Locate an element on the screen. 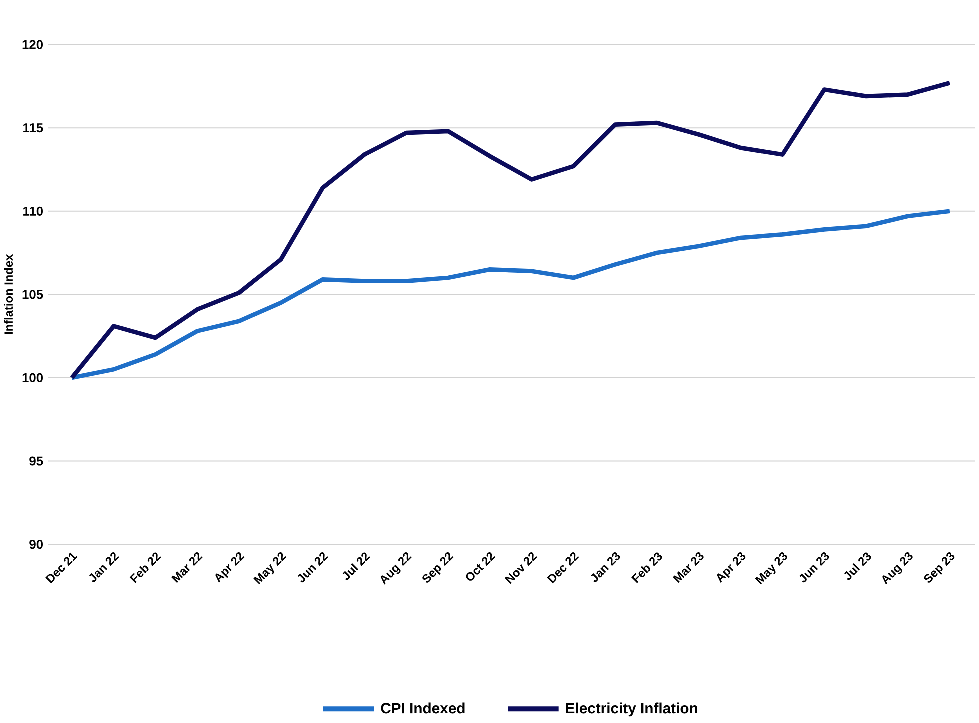  y-tick-label: 110 is located at coordinates (33, 211).